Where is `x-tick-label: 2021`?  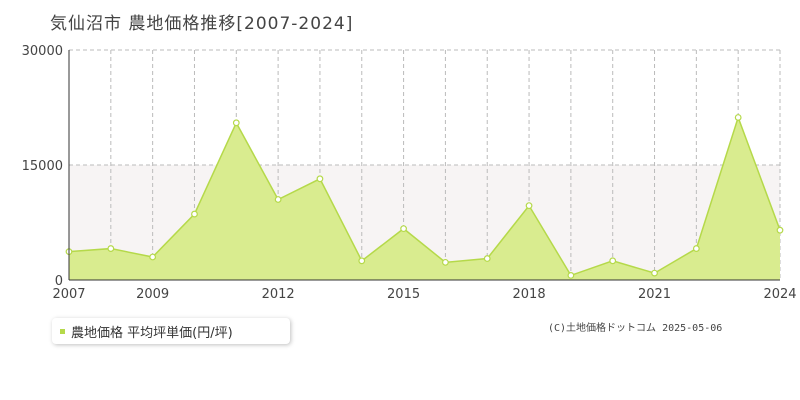
x-tick-label: 2021 is located at coordinates (654, 294).